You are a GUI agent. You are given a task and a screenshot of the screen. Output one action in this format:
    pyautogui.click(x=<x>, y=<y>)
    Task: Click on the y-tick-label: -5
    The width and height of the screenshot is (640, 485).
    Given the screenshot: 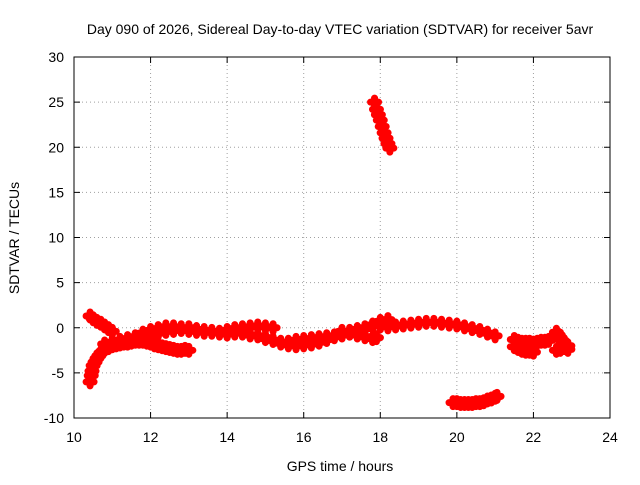 What is the action you would take?
    pyautogui.click(x=58, y=373)
    